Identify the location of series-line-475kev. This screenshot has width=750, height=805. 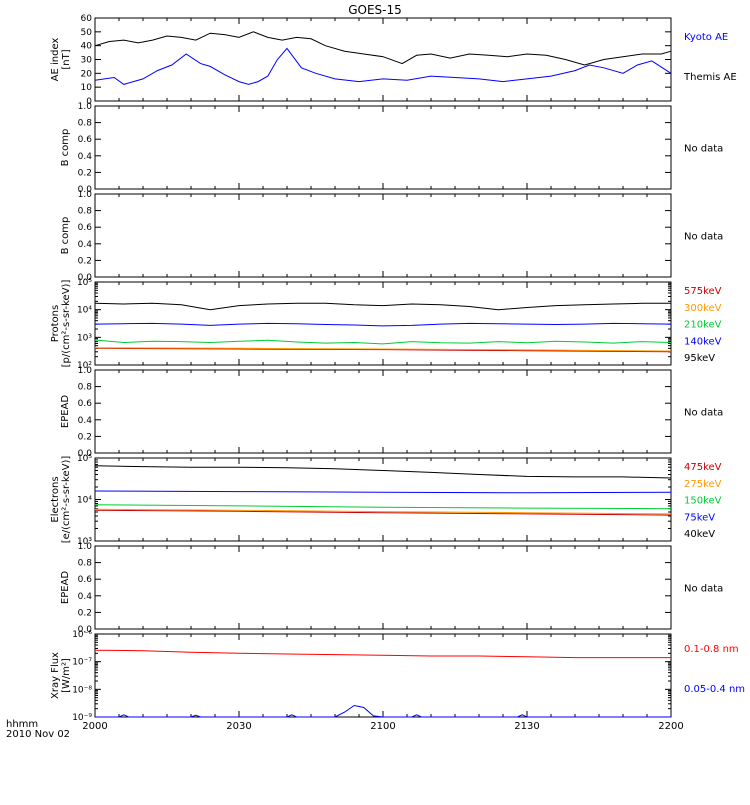
(383, 512).